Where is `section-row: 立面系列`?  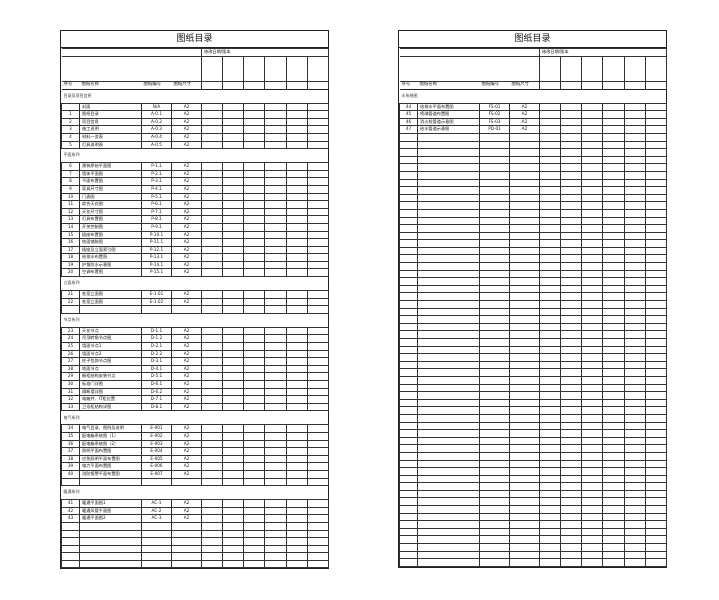 section-row: 立面系列 is located at coordinates (195, 284).